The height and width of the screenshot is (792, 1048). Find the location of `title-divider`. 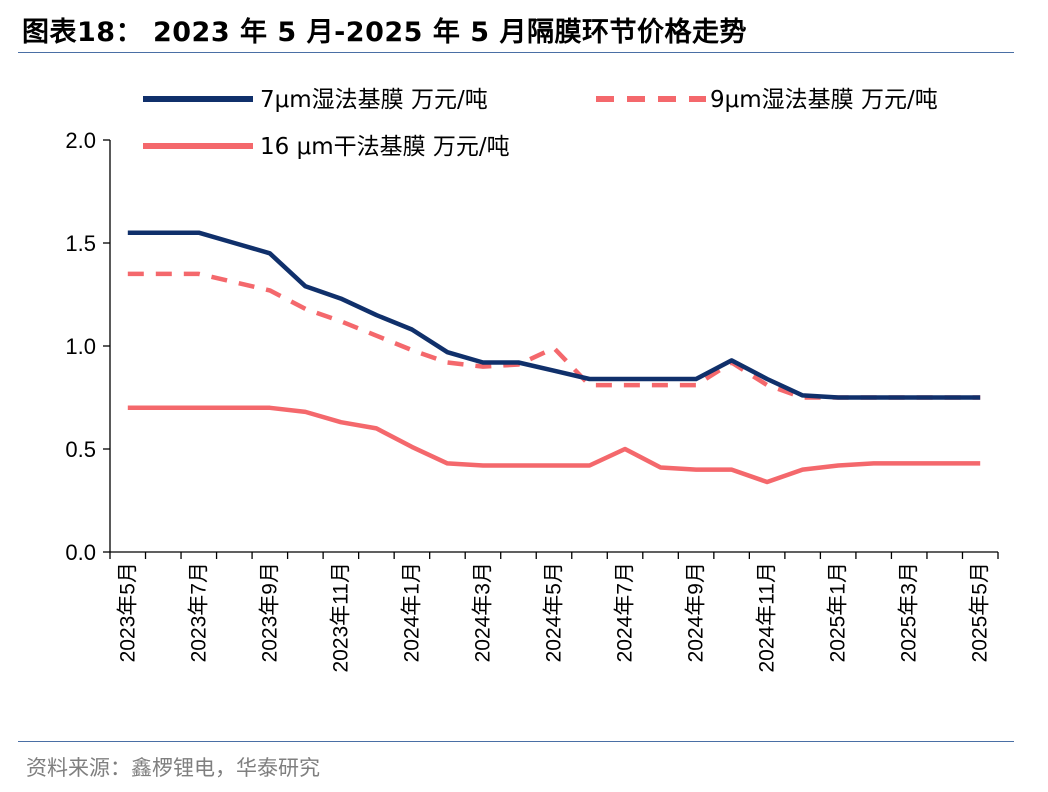

title-divider is located at coordinates (516, 52).